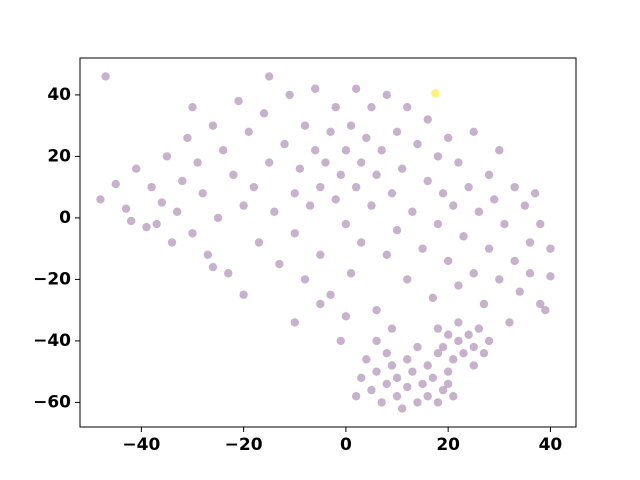  What do you see at coordinates (244, 445) in the screenshot?
I see `x-tick-label: −20` at bounding box center [244, 445].